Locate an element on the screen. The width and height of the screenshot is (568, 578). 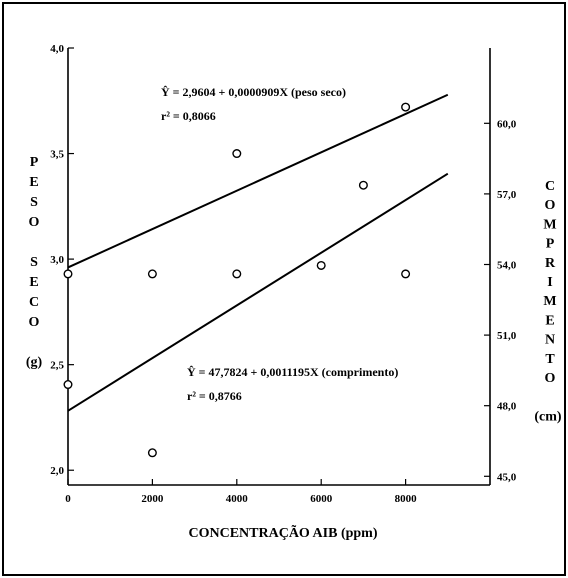
y-left-tick-label: 3,0 is located at coordinates (57, 260).